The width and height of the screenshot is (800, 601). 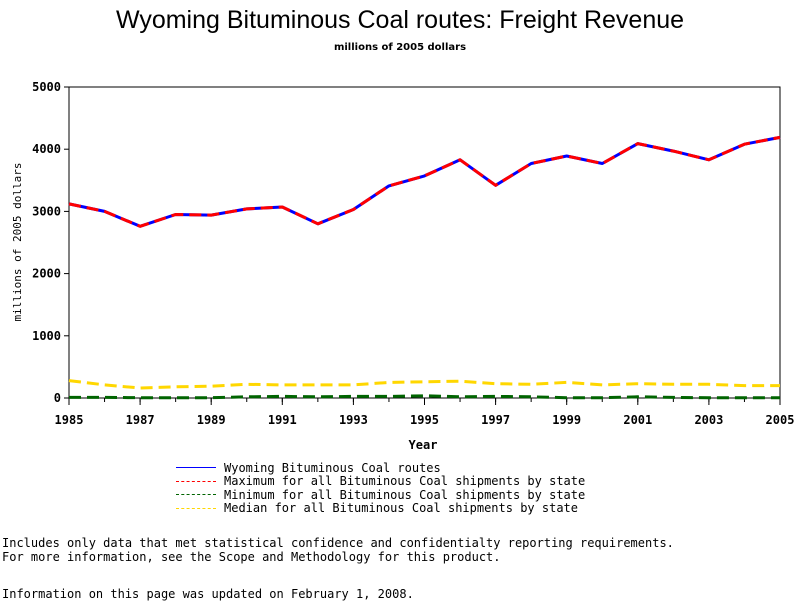 What do you see at coordinates (423, 445) in the screenshot?
I see `x-axis-label: Year` at bounding box center [423, 445].